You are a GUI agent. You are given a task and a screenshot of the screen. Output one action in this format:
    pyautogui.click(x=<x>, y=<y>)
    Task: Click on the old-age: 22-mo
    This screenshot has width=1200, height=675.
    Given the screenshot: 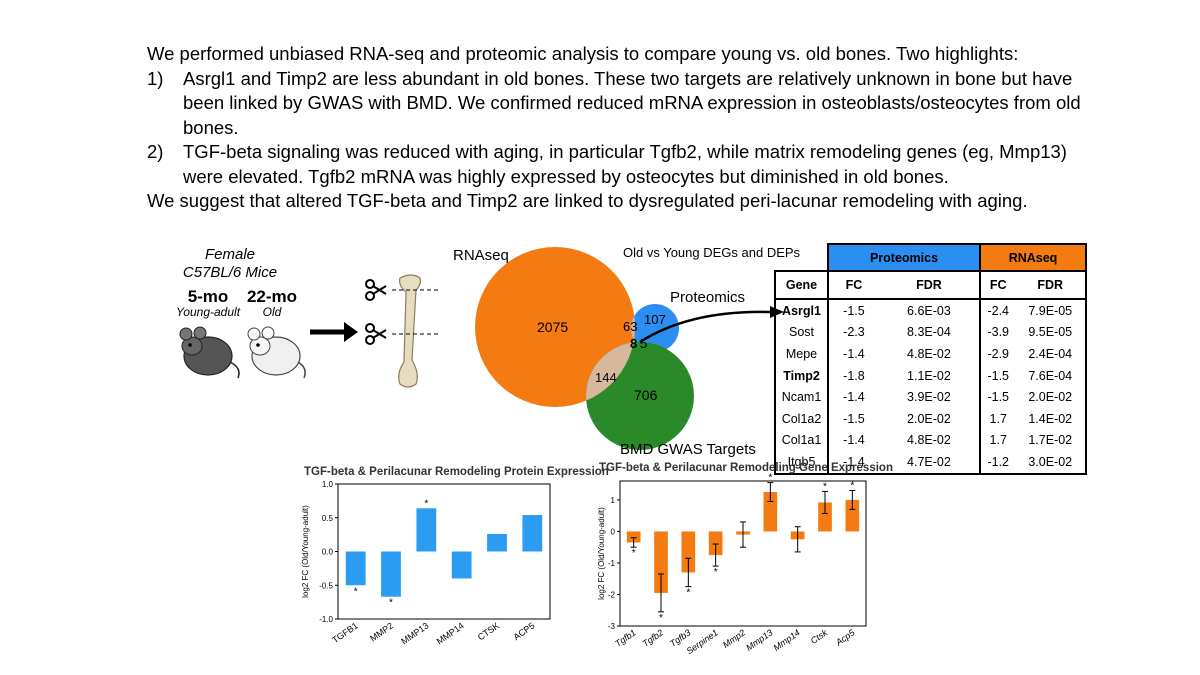 What is the action you would take?
    pyautogui.click(x=272, y=296)
    